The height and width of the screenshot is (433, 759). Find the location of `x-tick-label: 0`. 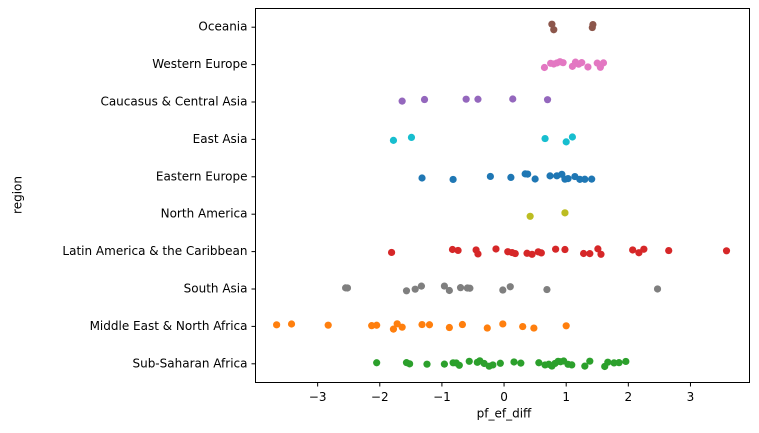

x-tick-label: 0 is located at coordinates (504, 397).